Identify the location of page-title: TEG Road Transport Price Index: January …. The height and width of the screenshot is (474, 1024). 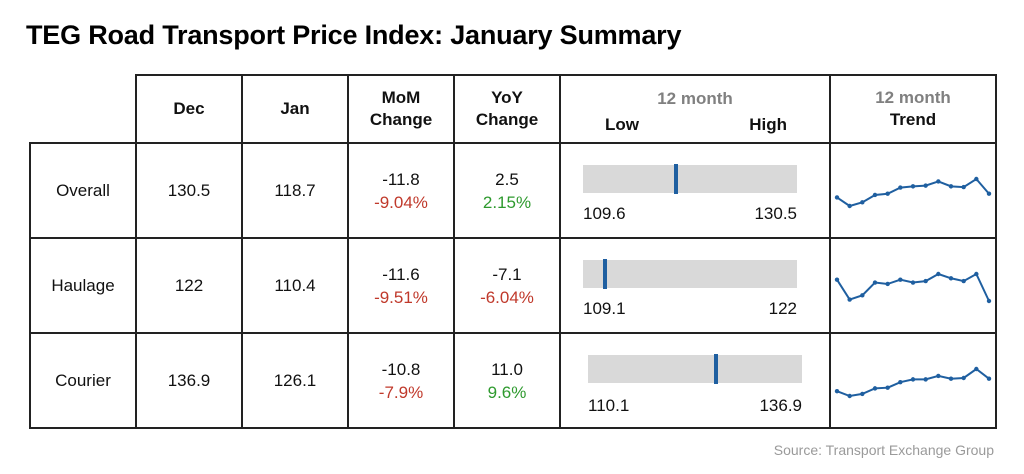
(354, 35).